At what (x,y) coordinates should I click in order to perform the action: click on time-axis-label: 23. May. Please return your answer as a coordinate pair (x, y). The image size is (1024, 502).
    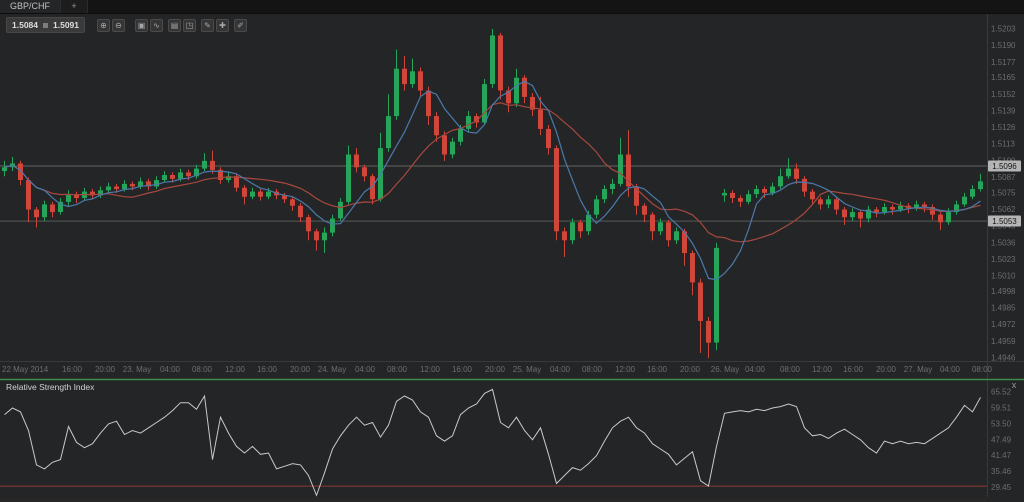
    Looking at the image, I should click on (137, 369).